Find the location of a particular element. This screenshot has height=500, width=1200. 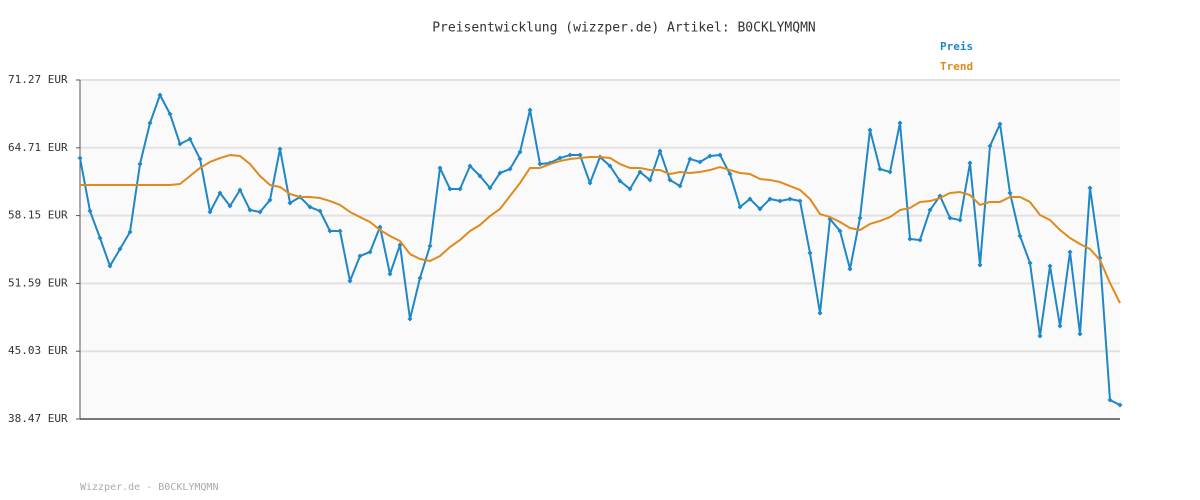

y-tick-label: 51.59 EUR is located at coordinates (38, 282).